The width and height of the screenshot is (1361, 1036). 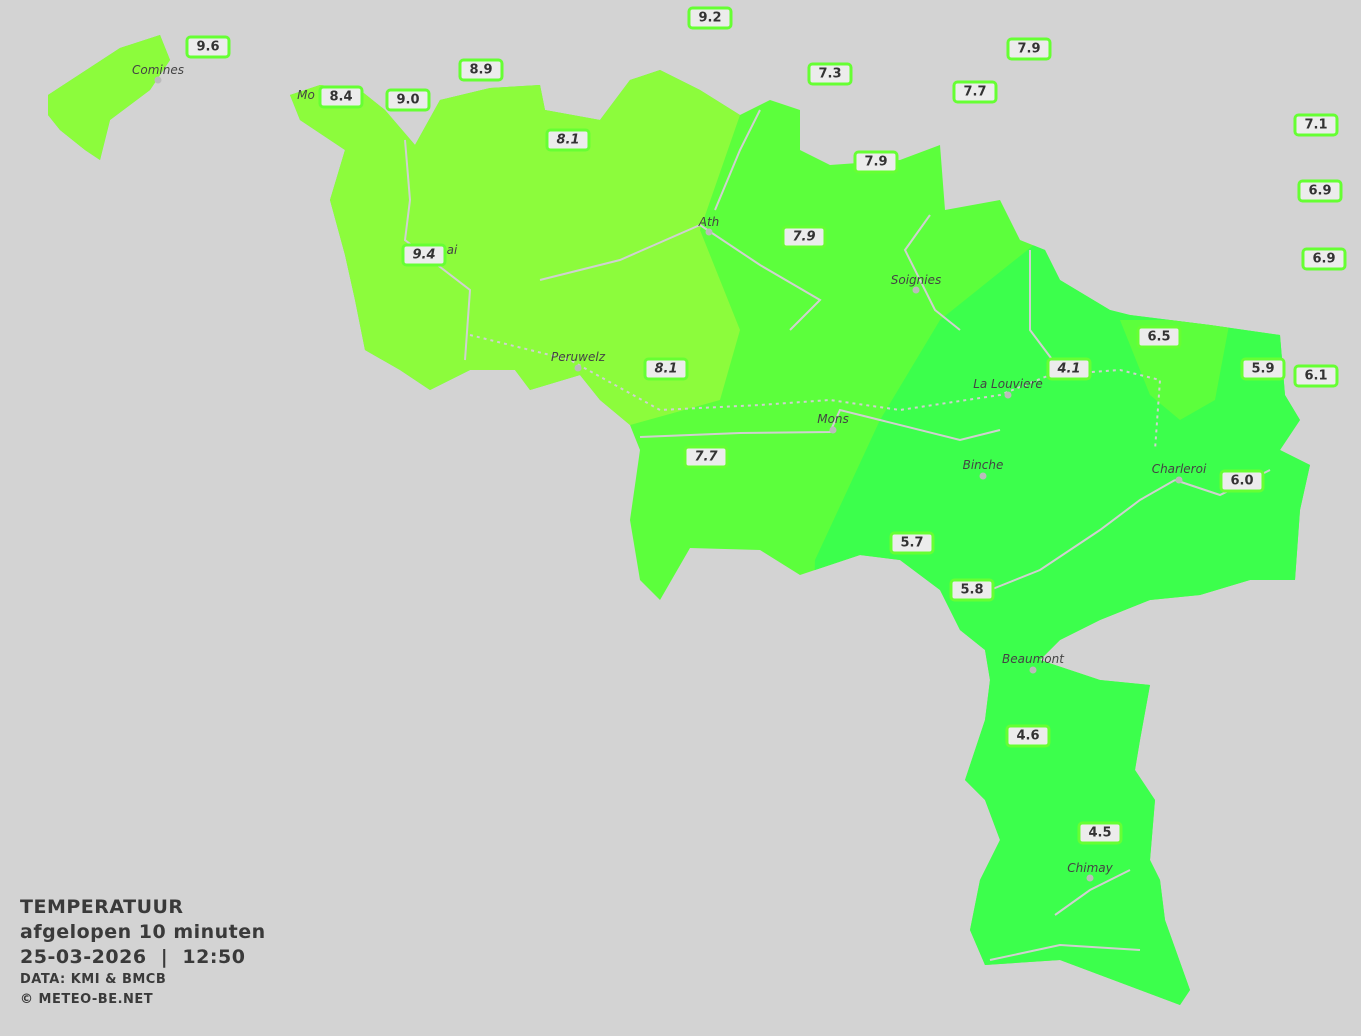 I want to click on legend-source: DATA: KMI & BMCB, so click(x=93, y=979).